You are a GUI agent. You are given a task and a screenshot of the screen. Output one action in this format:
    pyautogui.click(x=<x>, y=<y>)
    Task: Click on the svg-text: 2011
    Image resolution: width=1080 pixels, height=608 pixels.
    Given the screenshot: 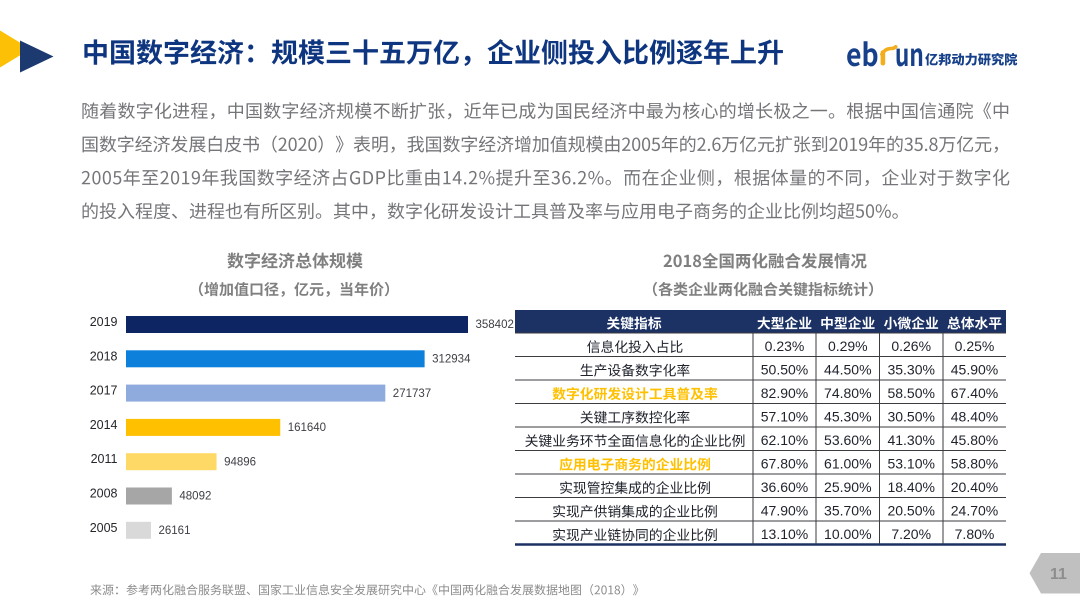 What is the action you would take?
    pyautogui.click(x=104, y=459)
    